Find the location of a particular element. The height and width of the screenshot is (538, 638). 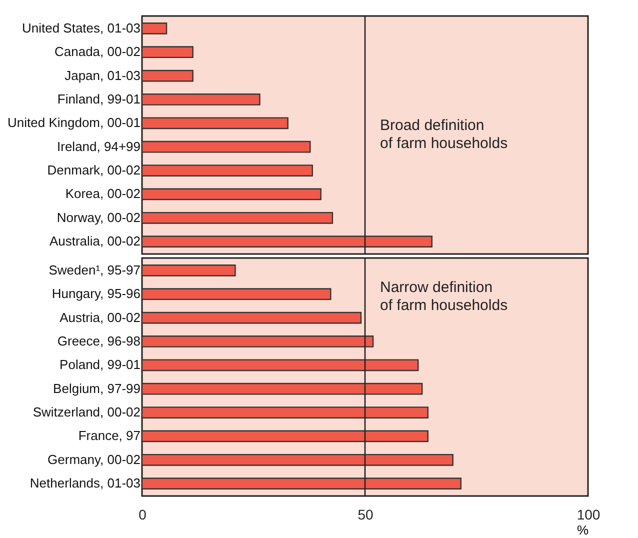

y-tick-label: France, 97 is located at coordinates (109, 436).